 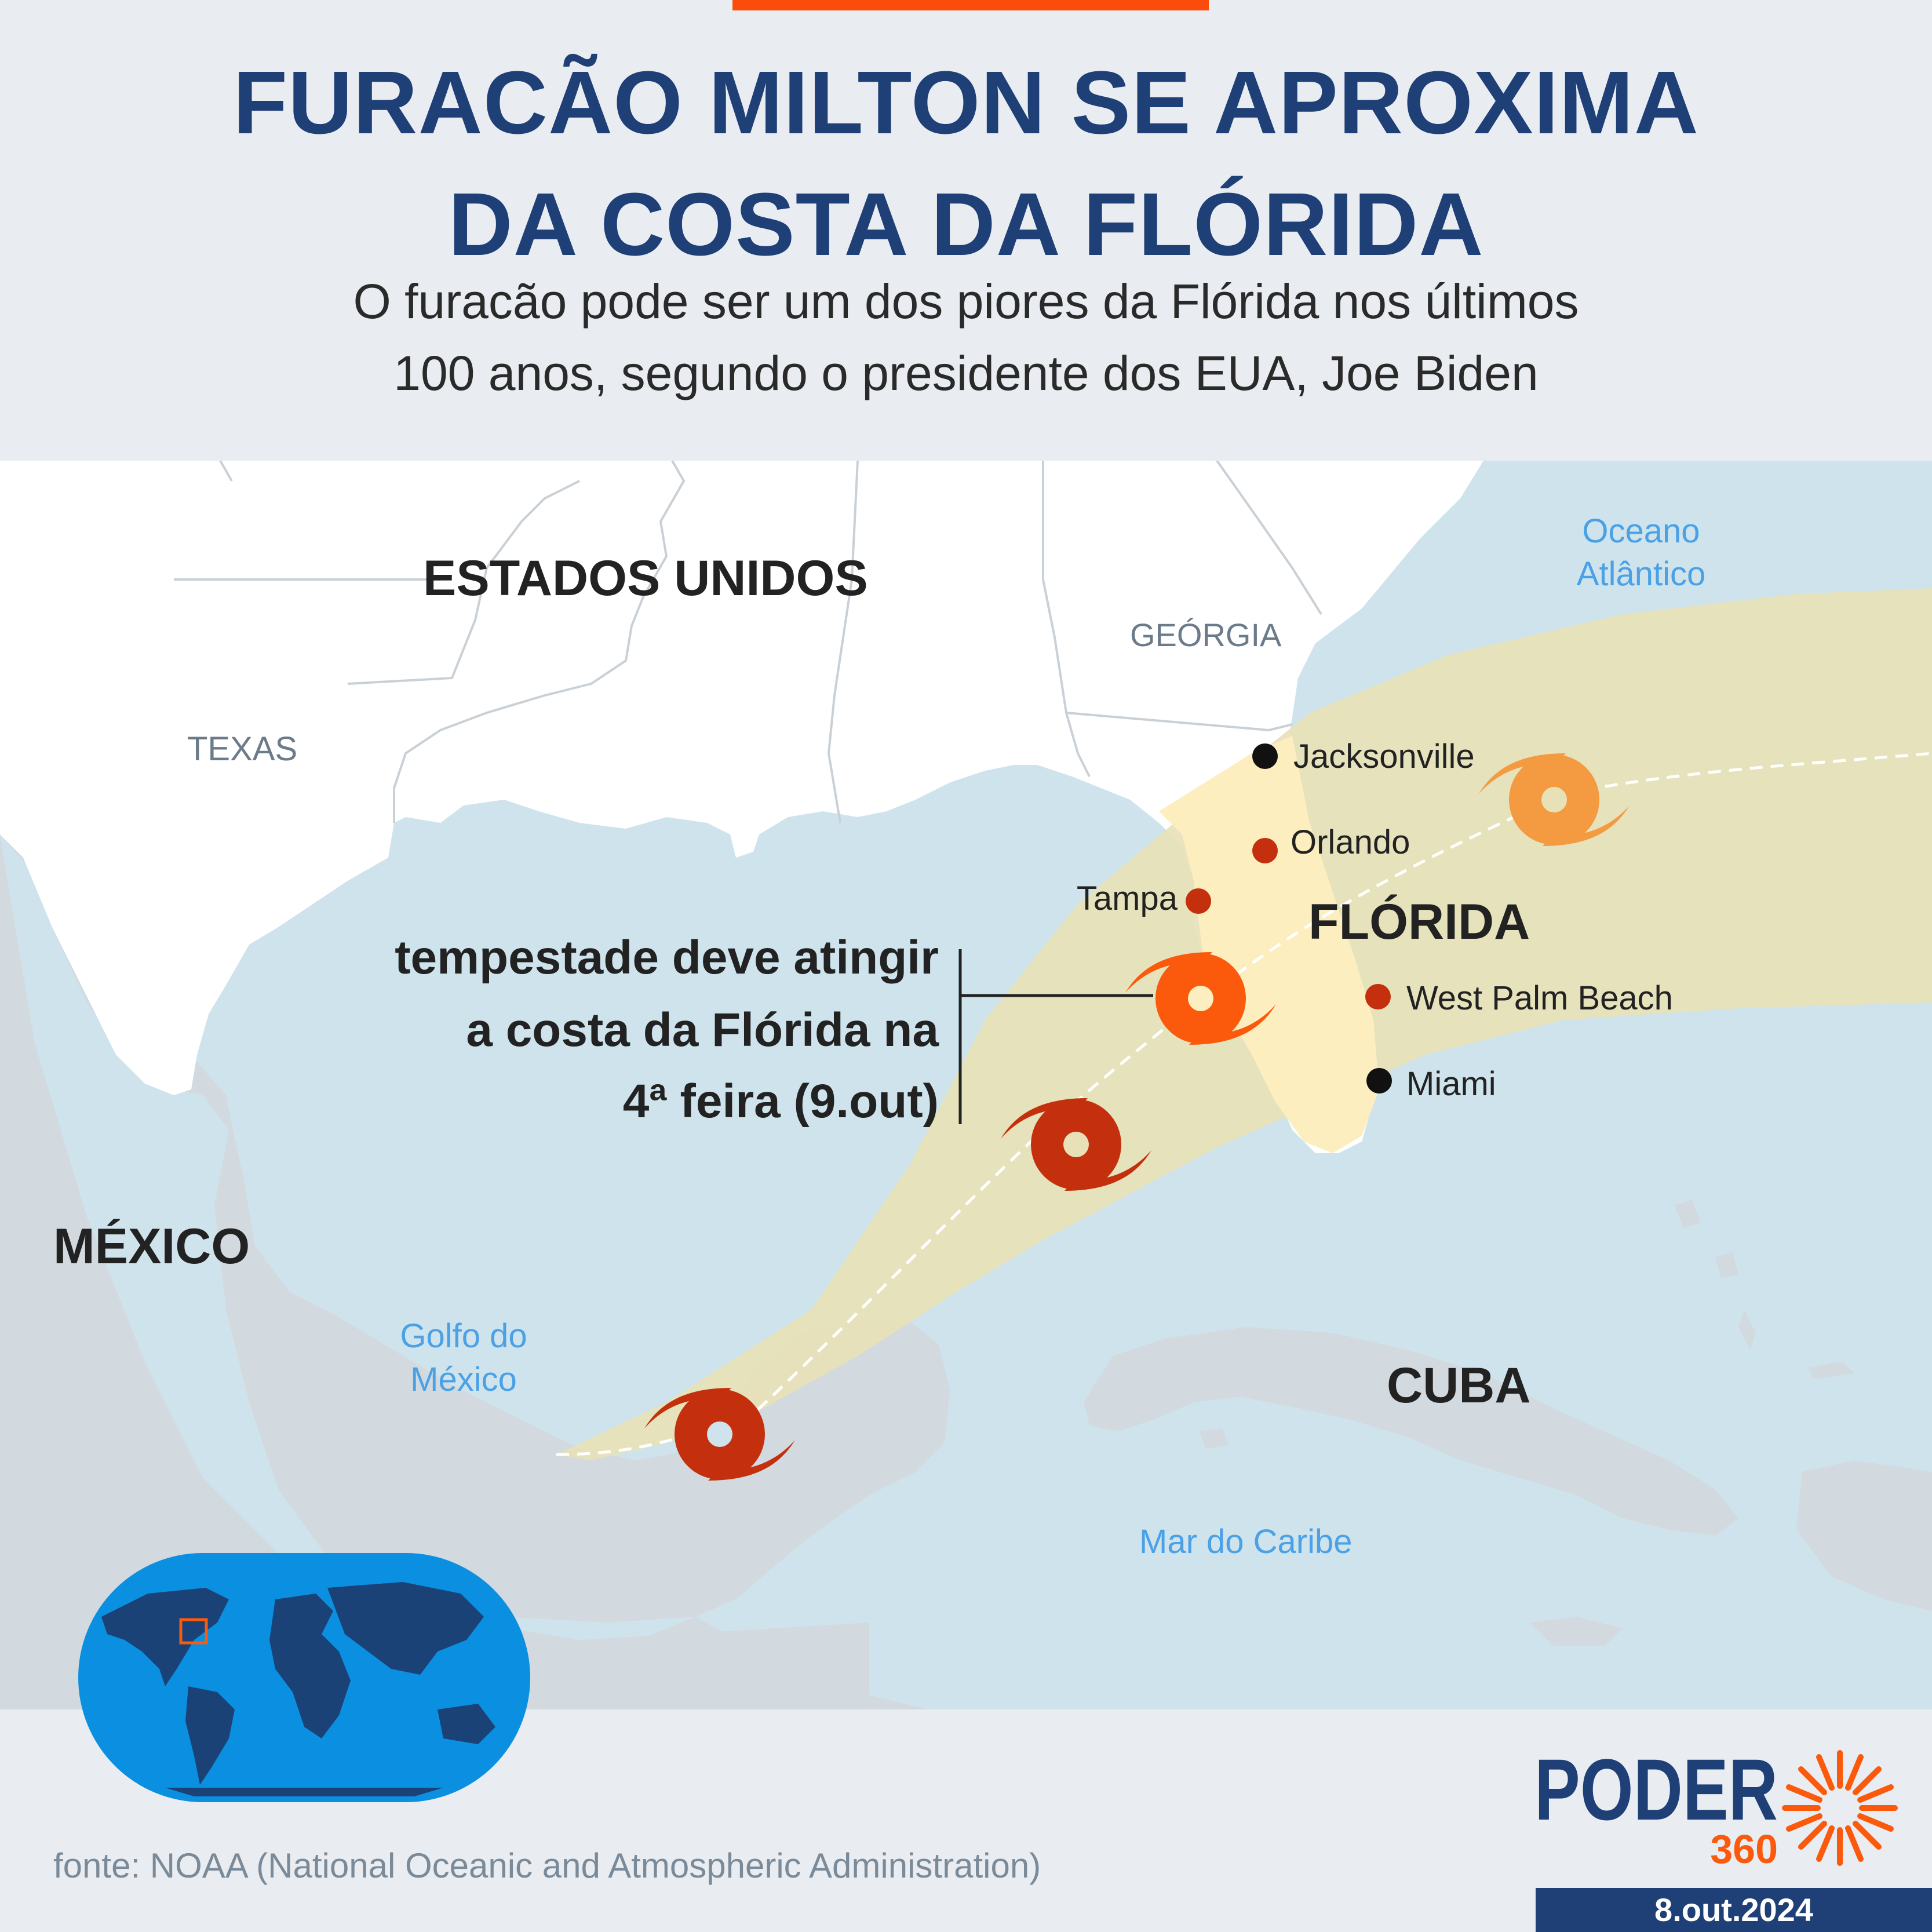 What do you see at coordinates (748, 642) in the screenshot?
I see `state-borders` at bounding box center [748, 642].